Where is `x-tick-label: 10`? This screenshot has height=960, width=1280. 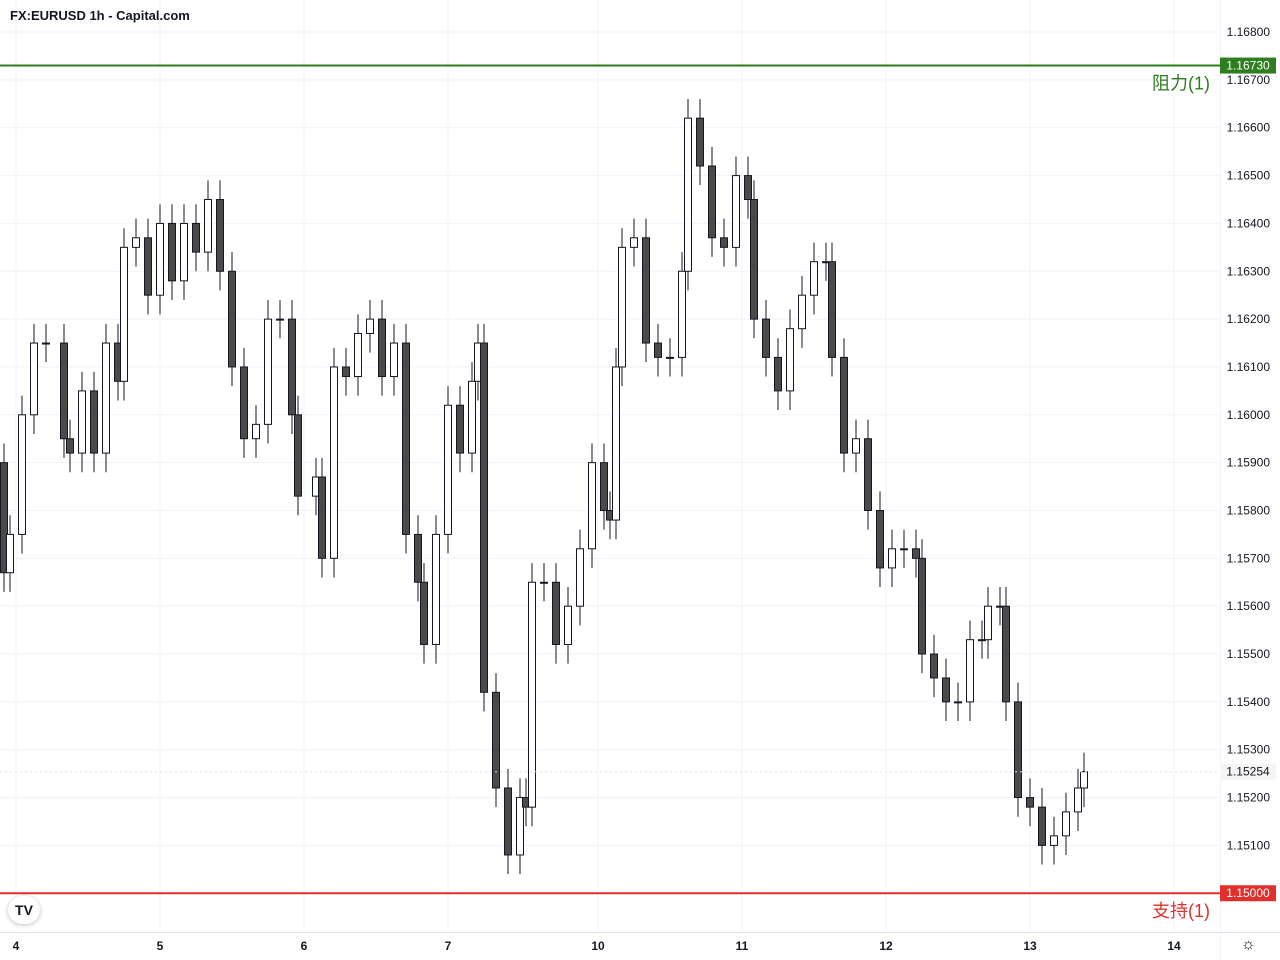
x-tick-label: 10 is located at coordinates (598, 946).